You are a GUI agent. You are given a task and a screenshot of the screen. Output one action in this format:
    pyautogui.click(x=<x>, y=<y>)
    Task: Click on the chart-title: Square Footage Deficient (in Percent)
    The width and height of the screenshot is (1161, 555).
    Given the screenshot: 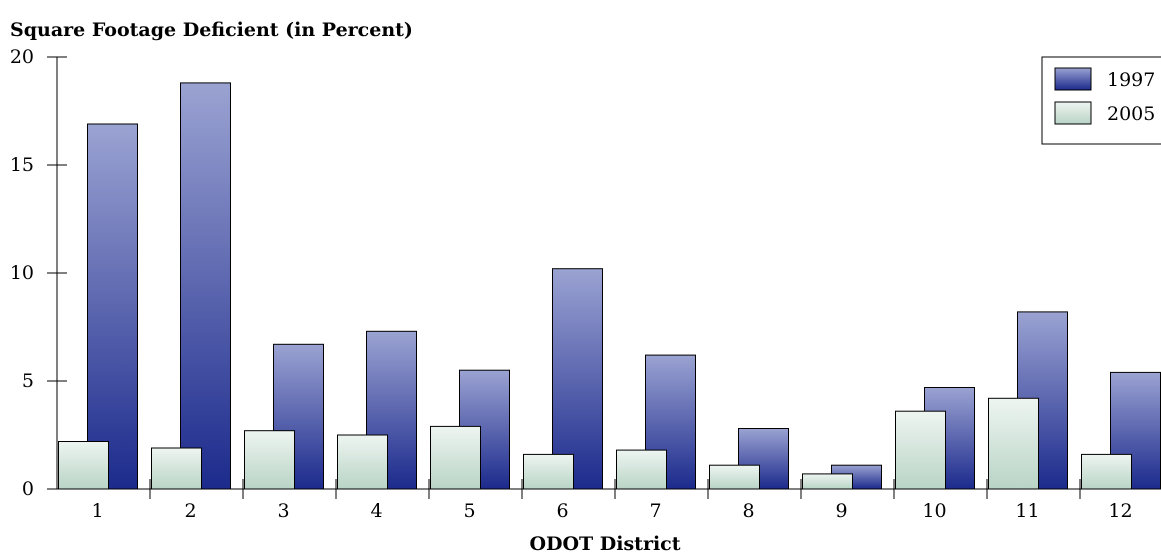 What is the action you would take?
    pyautogui.click(x=211, y=30)
    